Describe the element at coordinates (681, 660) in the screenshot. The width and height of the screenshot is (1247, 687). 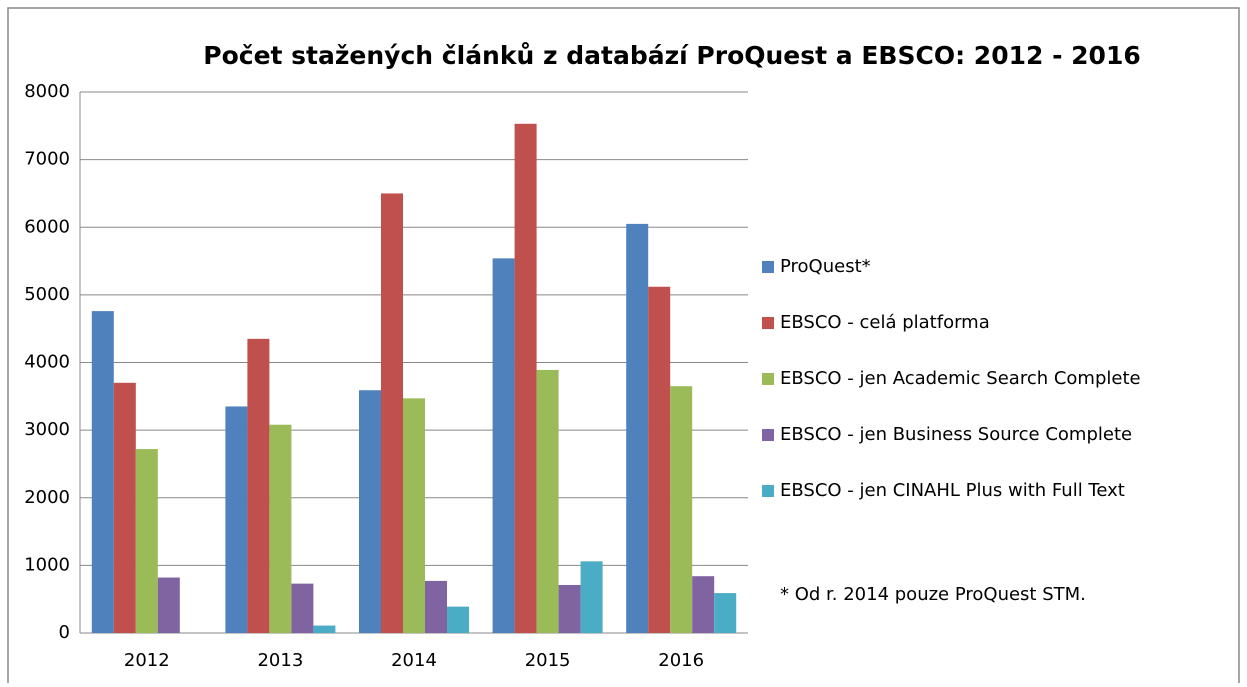
I see `x-tick-label: 2016` at that location.